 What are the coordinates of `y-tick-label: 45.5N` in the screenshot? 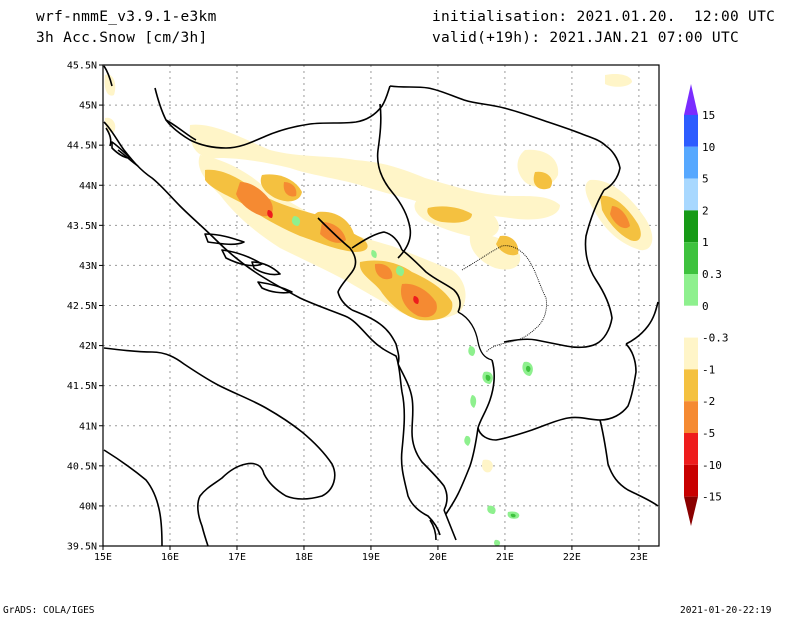 It's located at (82, 66).